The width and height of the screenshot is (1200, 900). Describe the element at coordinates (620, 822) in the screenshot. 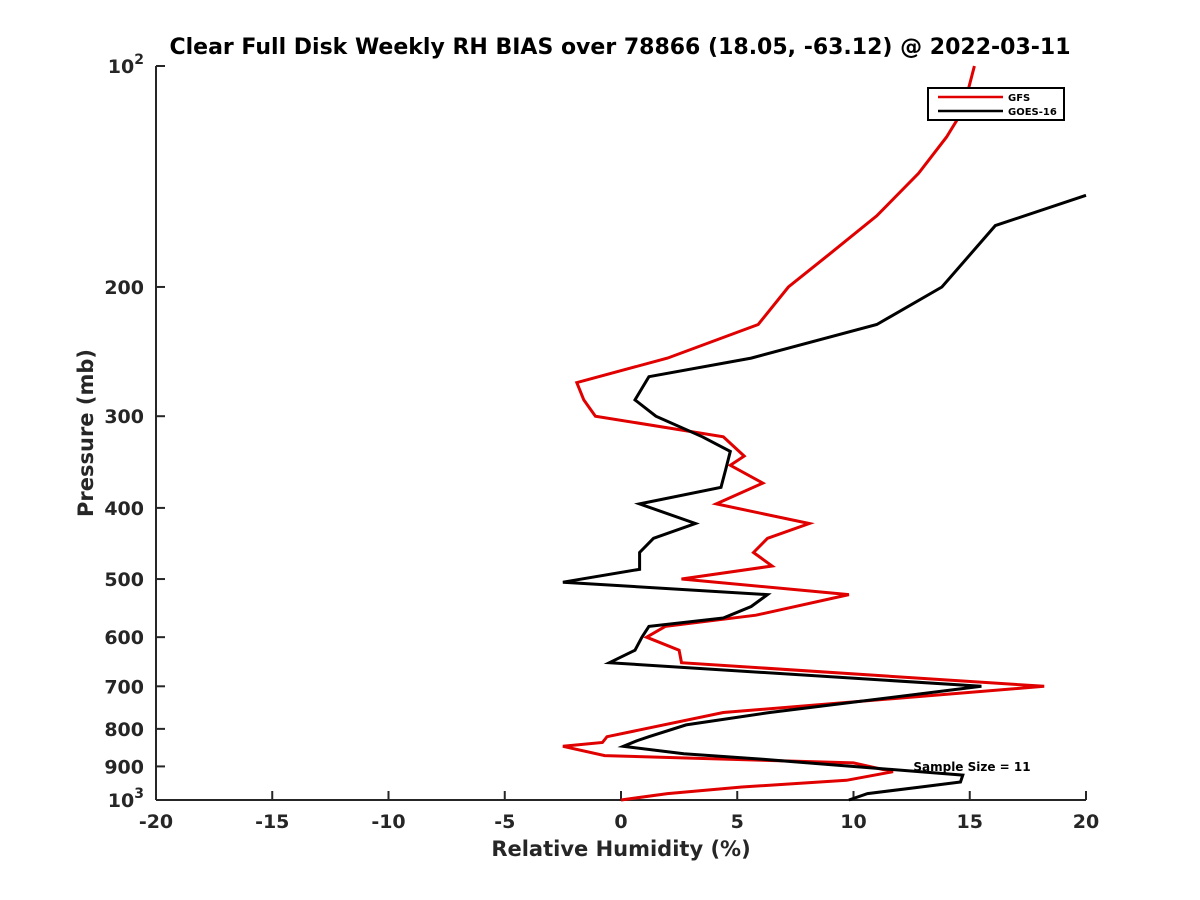

I see `x-tick-label: 0` at that location.